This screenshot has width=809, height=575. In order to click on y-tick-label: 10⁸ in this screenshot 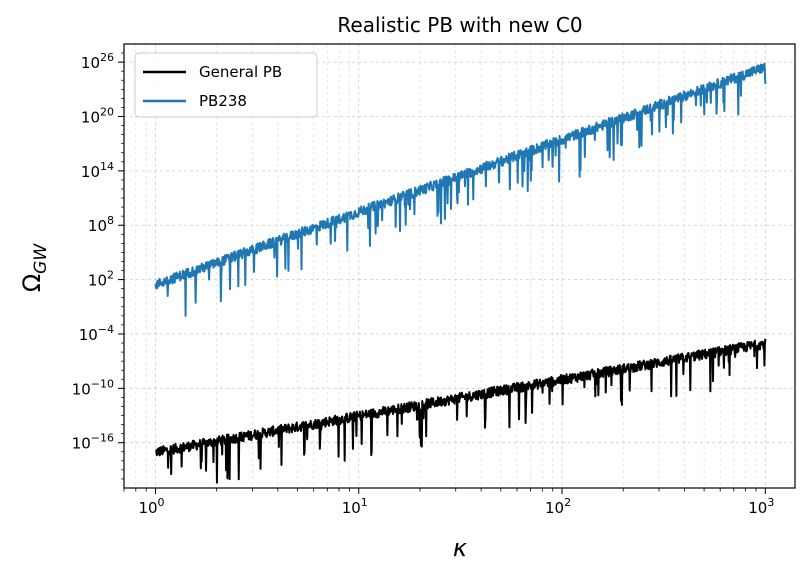, I will do `click(101, 224)`.